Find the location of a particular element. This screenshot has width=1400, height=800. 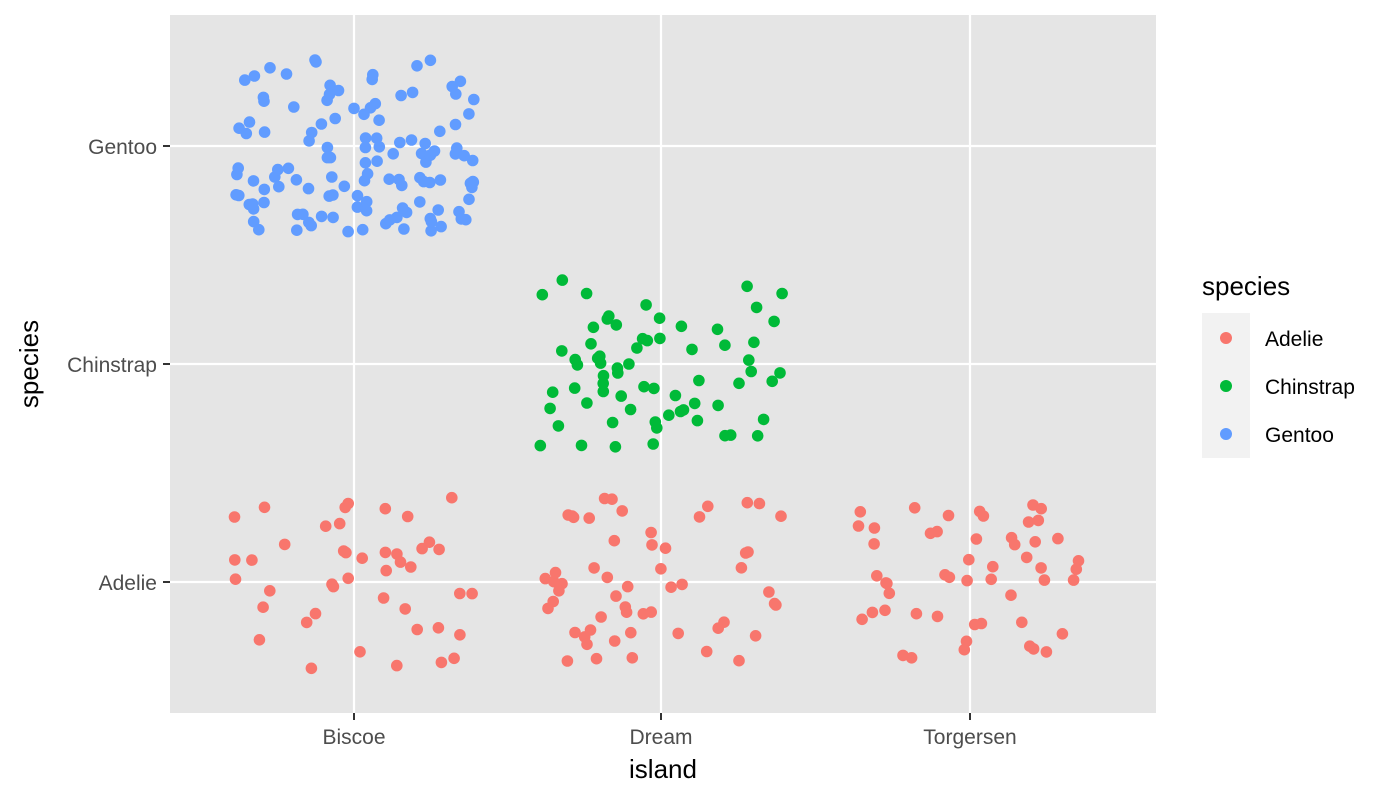

legend: species Adelie Chinstrap Gentoo is located at coordinates (1278, 364).